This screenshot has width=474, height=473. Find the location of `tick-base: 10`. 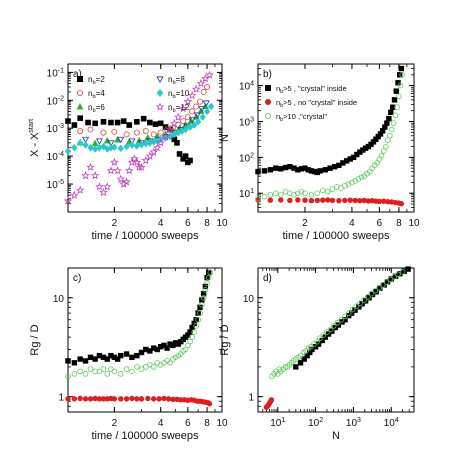

tick-base: 10 is located at coordinates (53, 101).